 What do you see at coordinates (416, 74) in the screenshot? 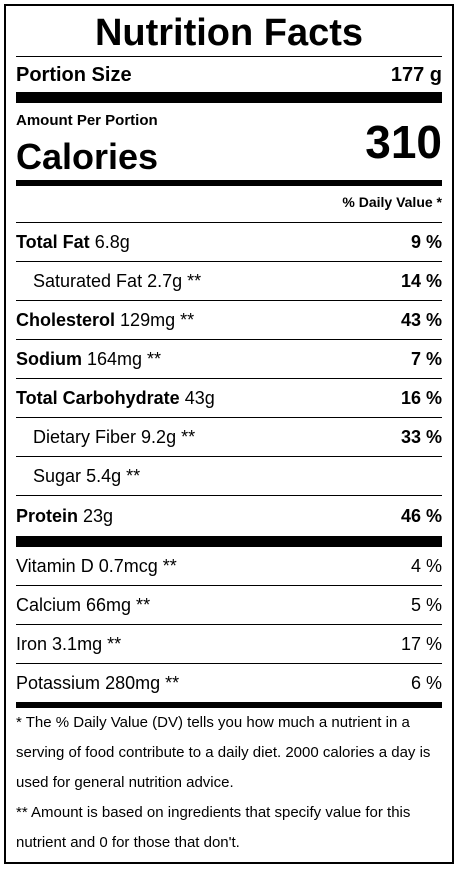
I see `portion-size-value: 177 g` at bounding box center [416, 74].